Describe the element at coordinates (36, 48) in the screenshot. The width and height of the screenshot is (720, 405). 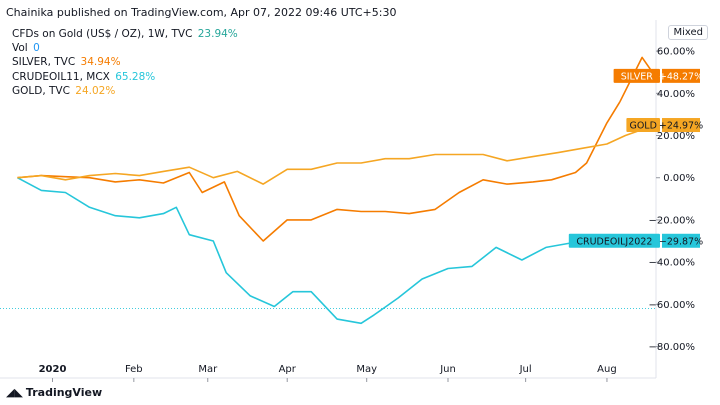
I see `legend-value: 0` at that location.